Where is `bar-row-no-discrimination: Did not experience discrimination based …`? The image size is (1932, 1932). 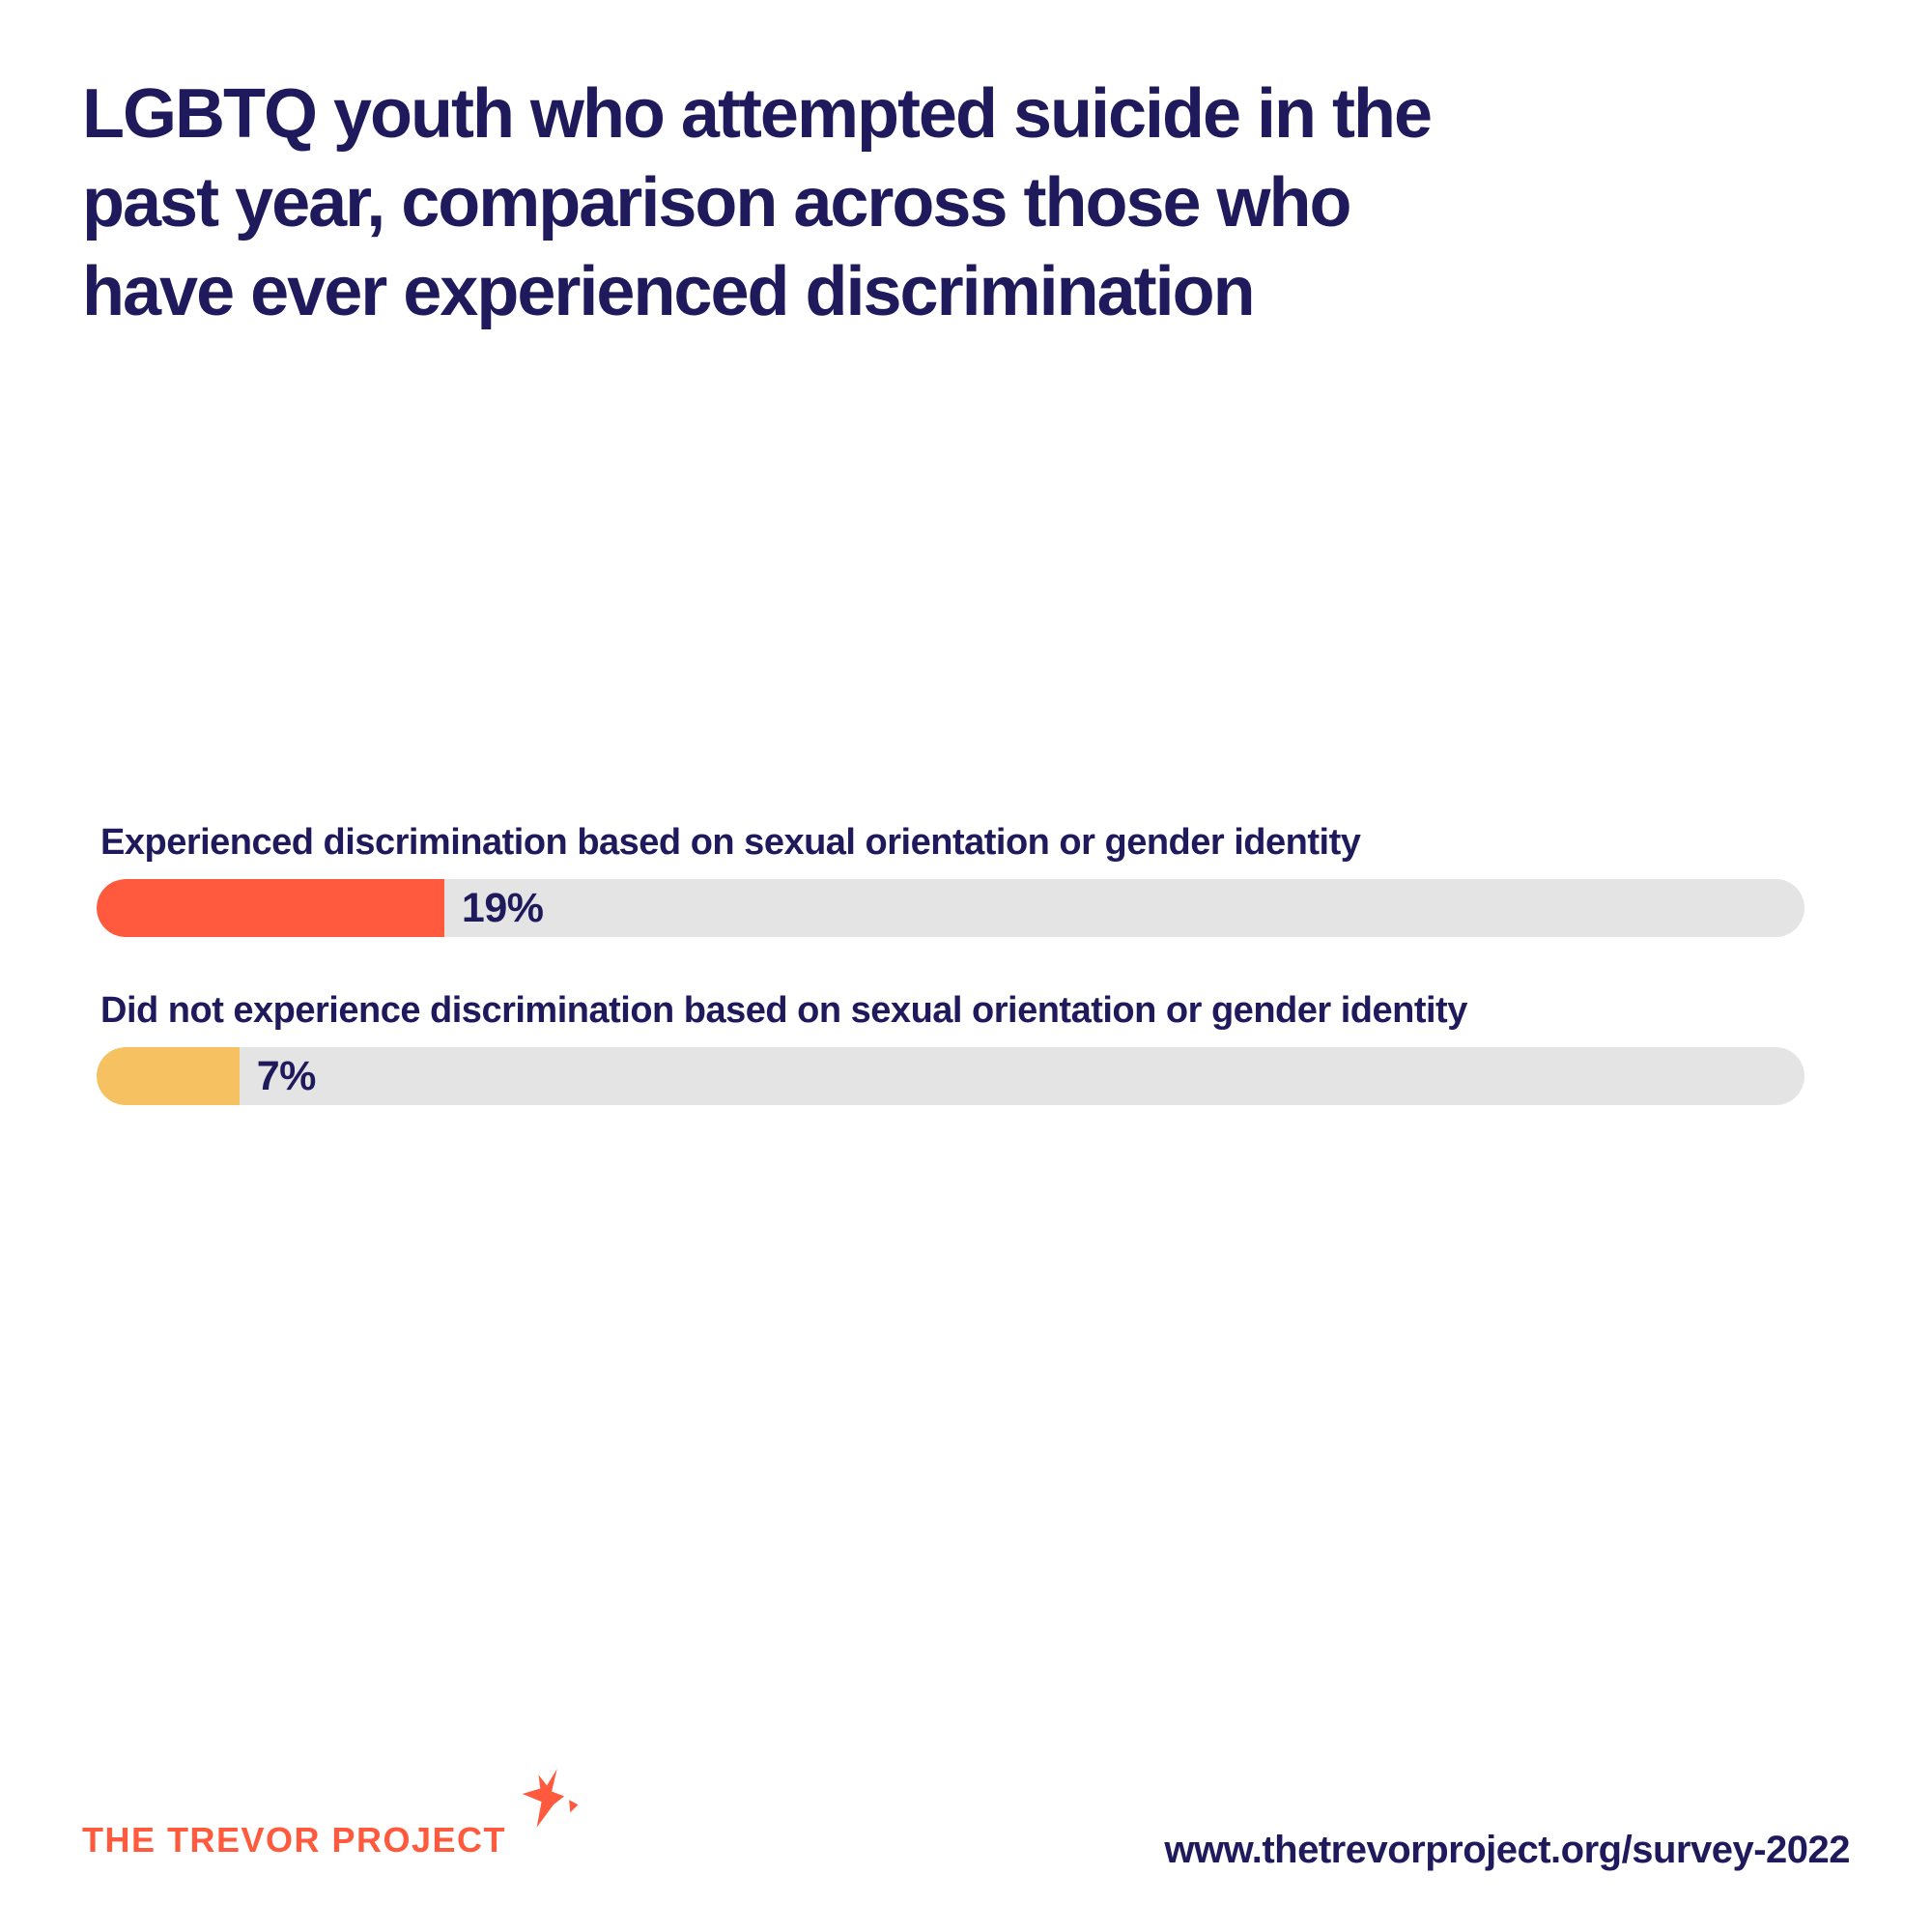 bar-row-no-discrimination: Did not experience discrimination based … is located at coordinates (950, 1046).